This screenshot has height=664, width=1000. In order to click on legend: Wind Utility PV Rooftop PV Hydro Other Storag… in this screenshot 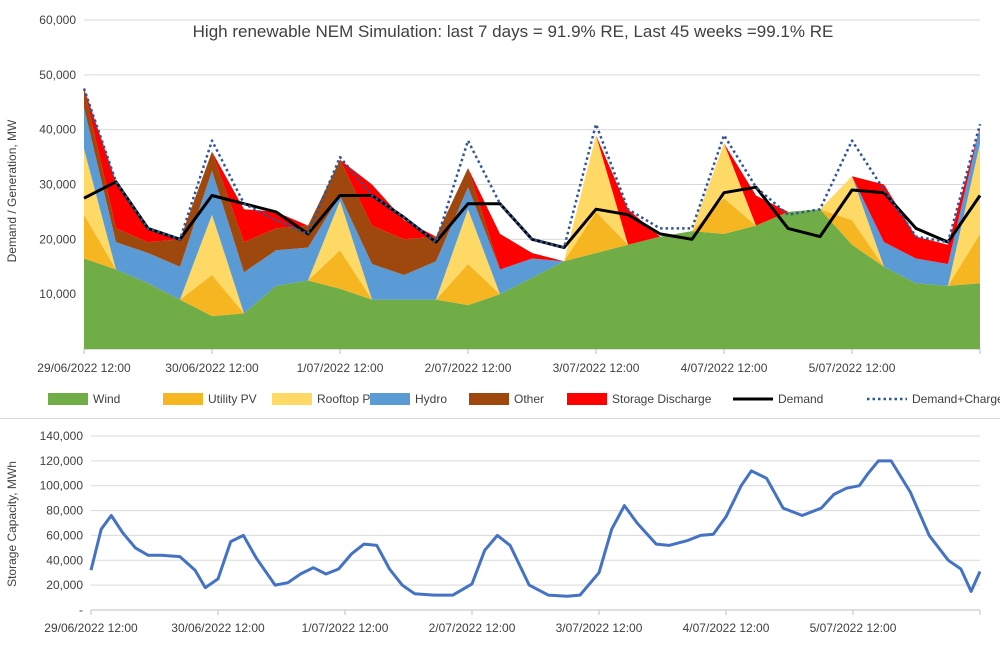, I will do `click(524, 399)`.